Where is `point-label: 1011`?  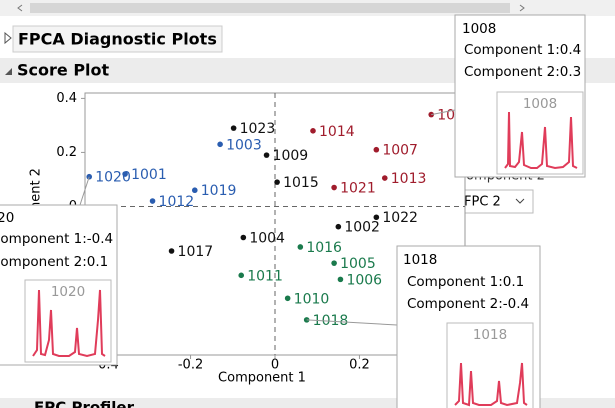 point-label: 1011 is located at coordinates (265, 276).